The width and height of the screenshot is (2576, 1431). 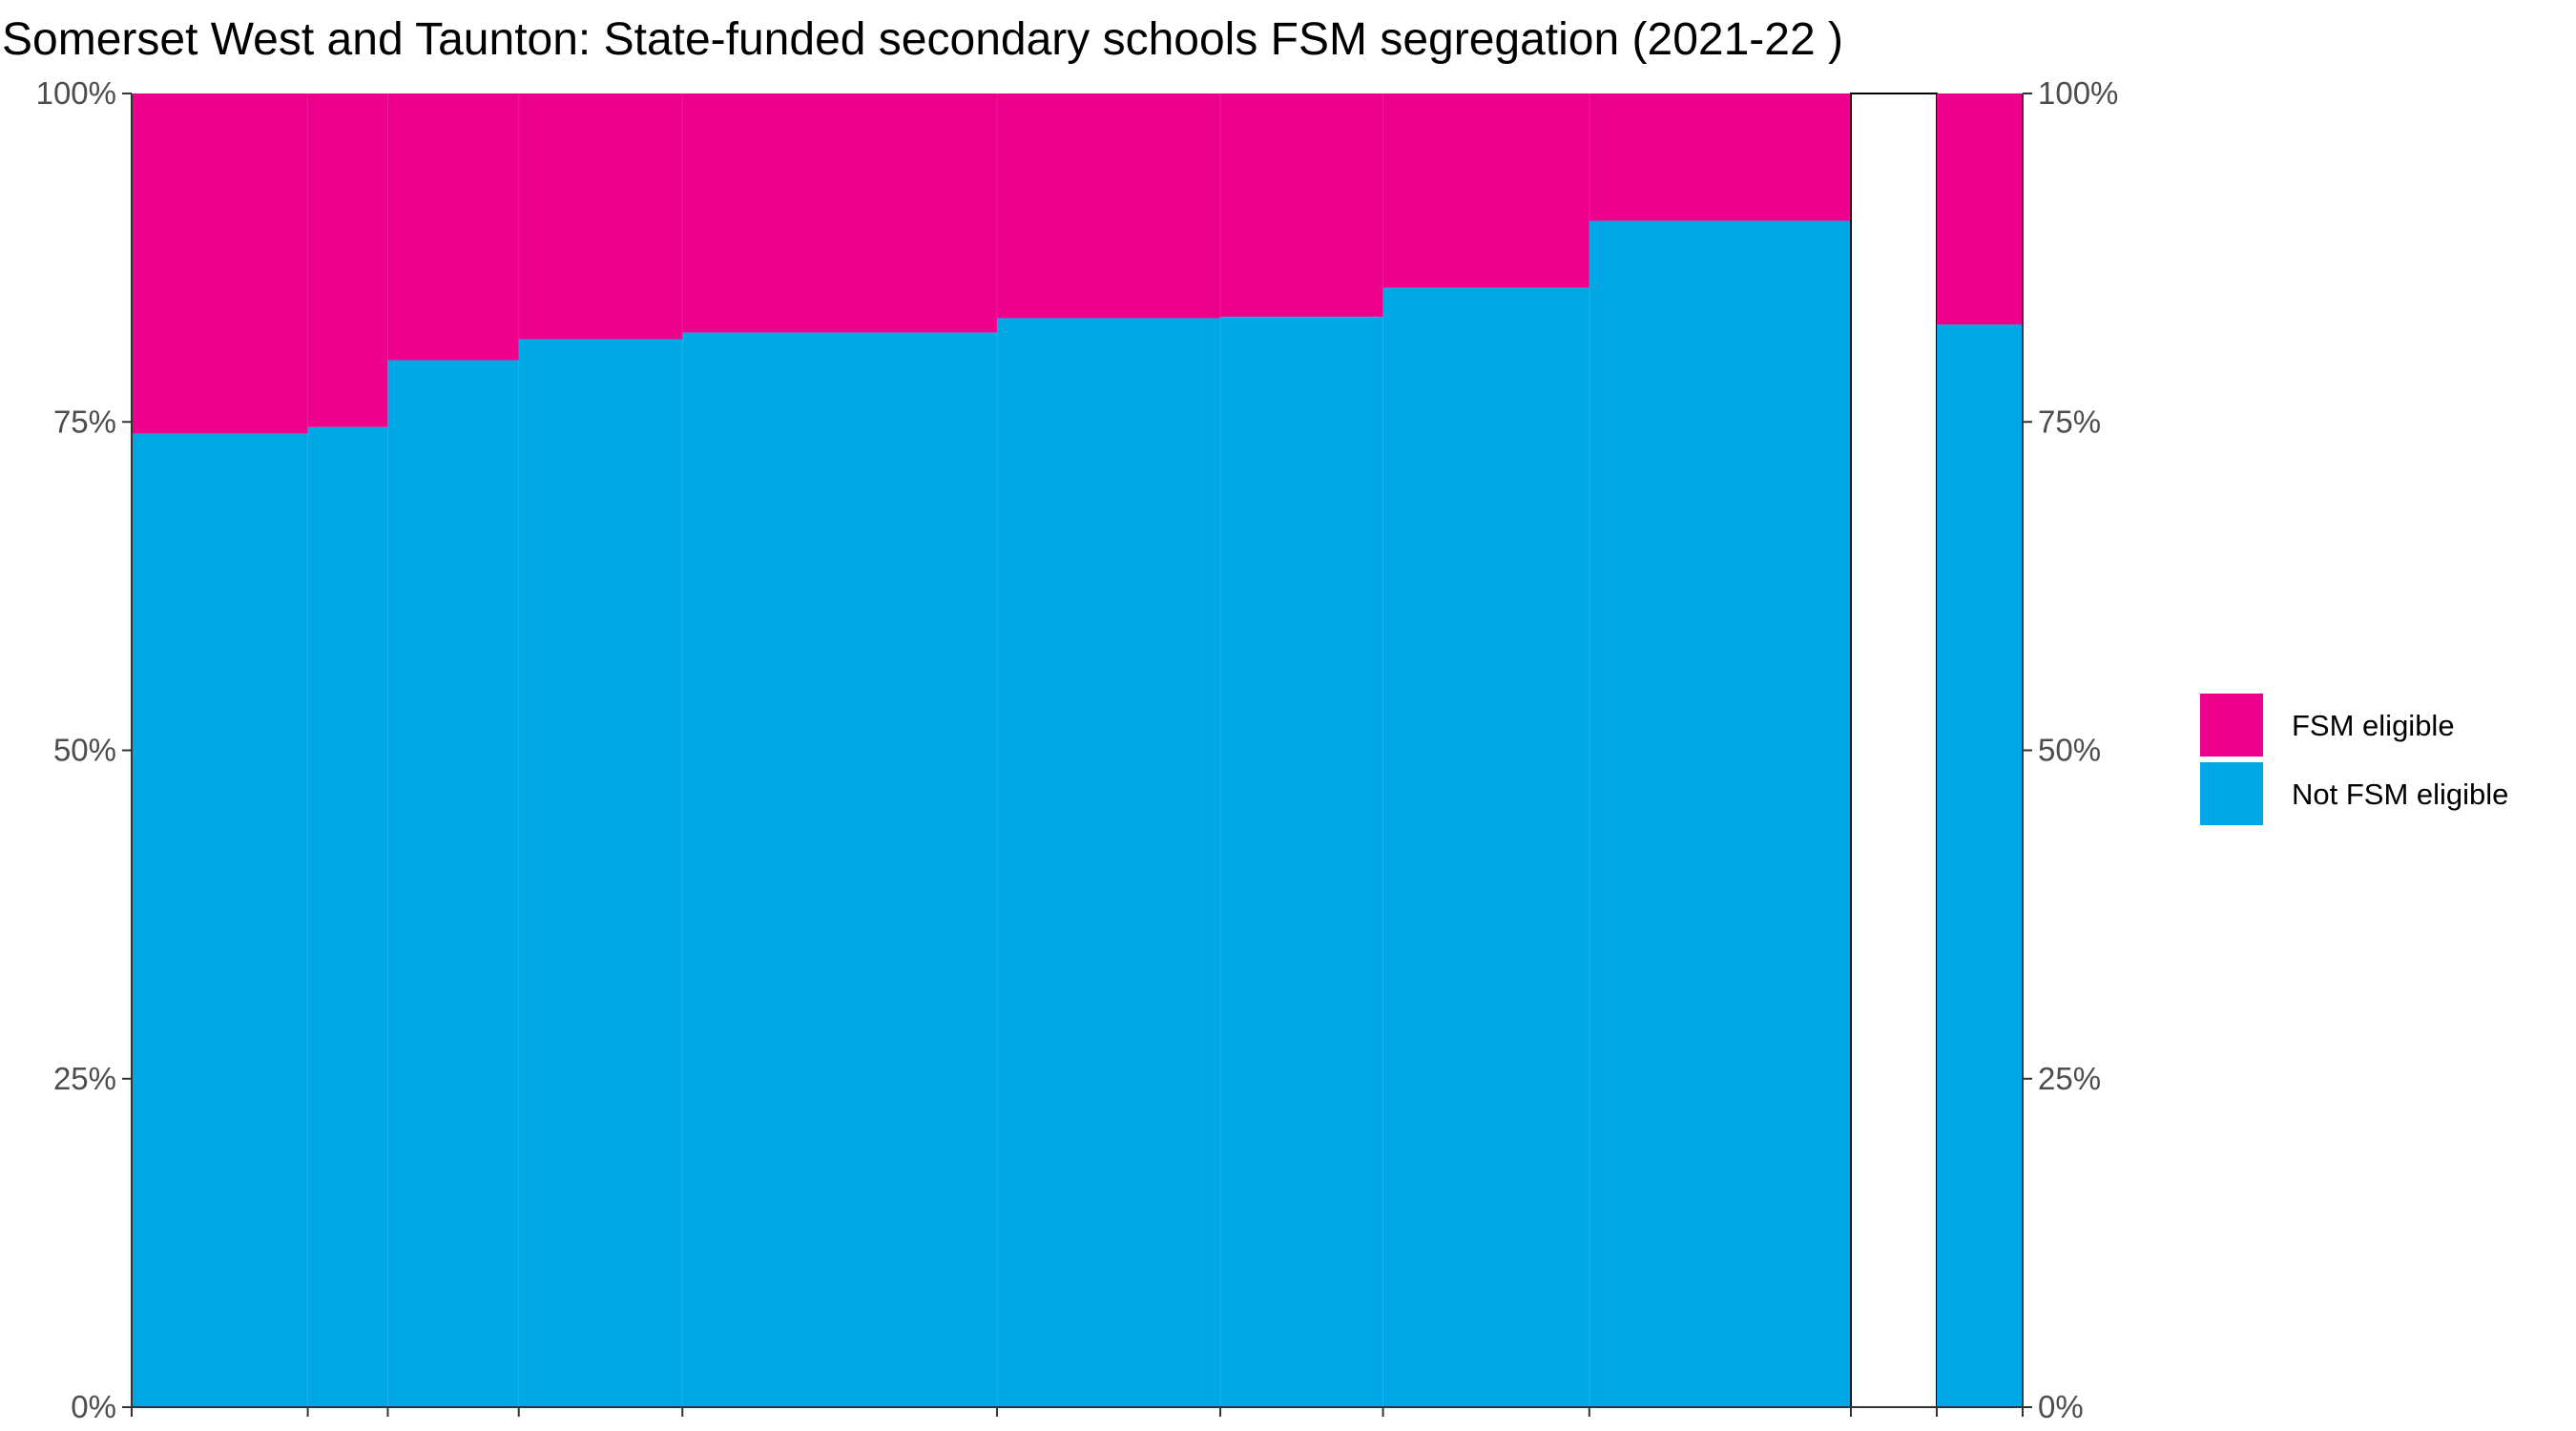 What do you see at coordinates (2061, 1406) in the screenshot?
I see `y-tick-label-right: 0%` at bounding box center [2061, 1406].